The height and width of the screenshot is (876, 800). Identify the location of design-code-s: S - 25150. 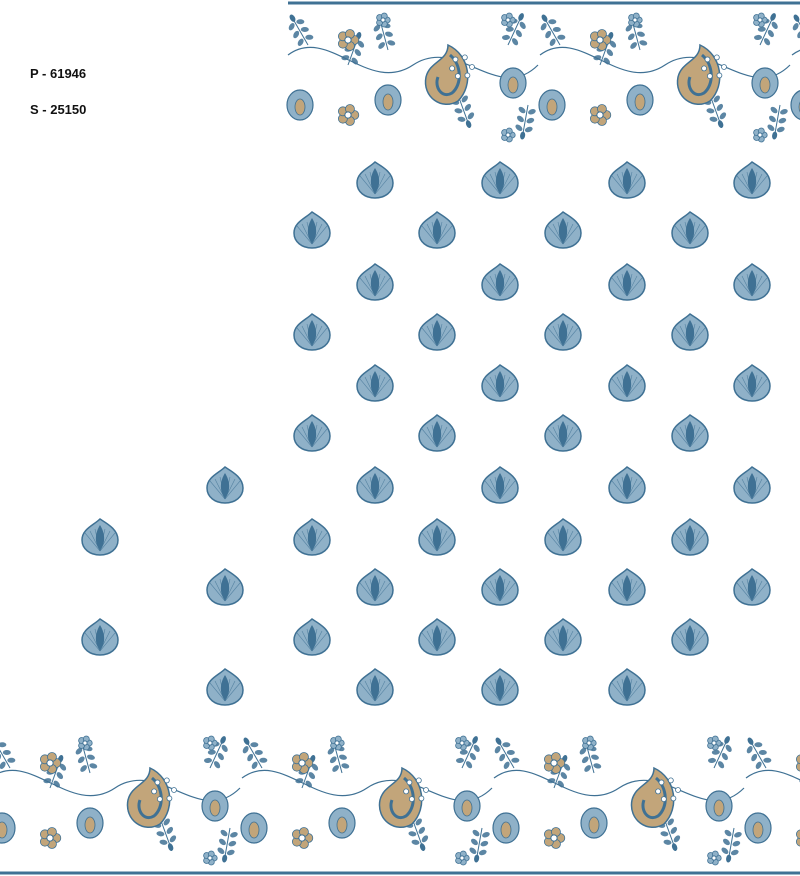
(58, 109).